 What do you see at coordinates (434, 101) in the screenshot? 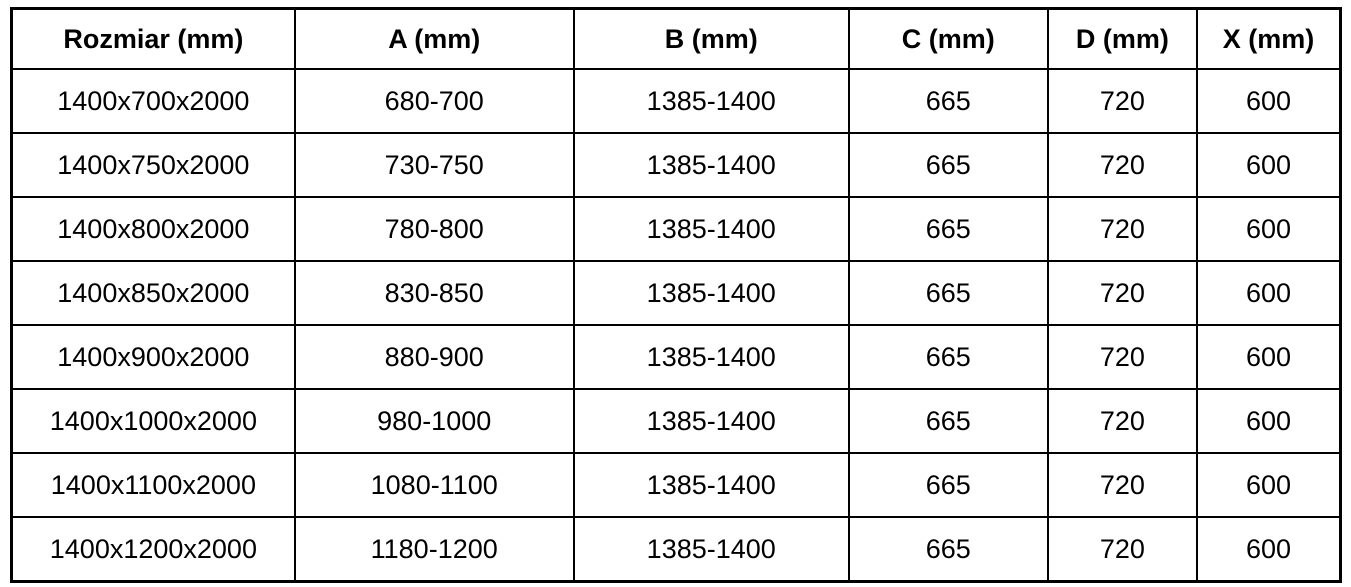
I see `table-cell: 680-700` at bounding box center [434, 101].